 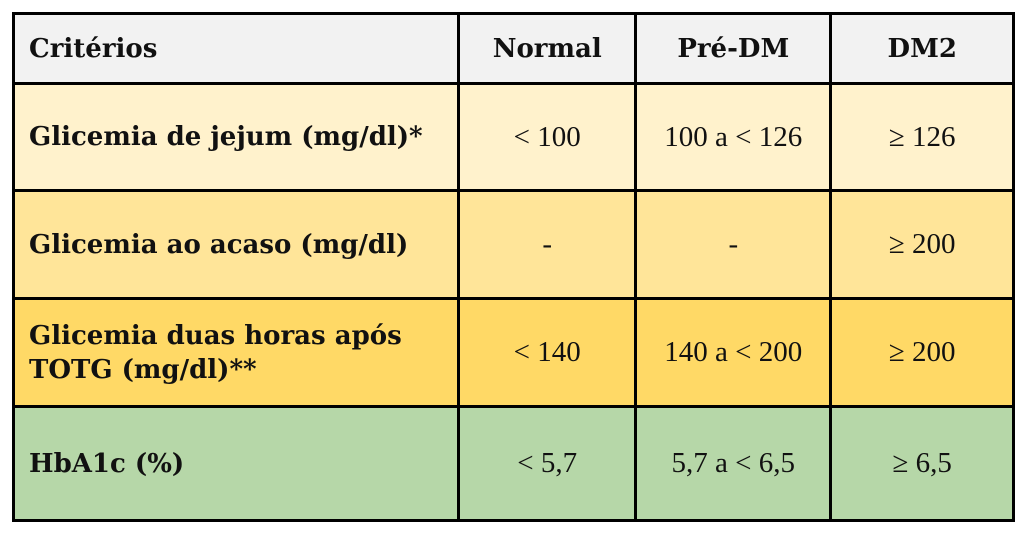 I want to click on cell-normal: < 100, so click(x=547, y=137).